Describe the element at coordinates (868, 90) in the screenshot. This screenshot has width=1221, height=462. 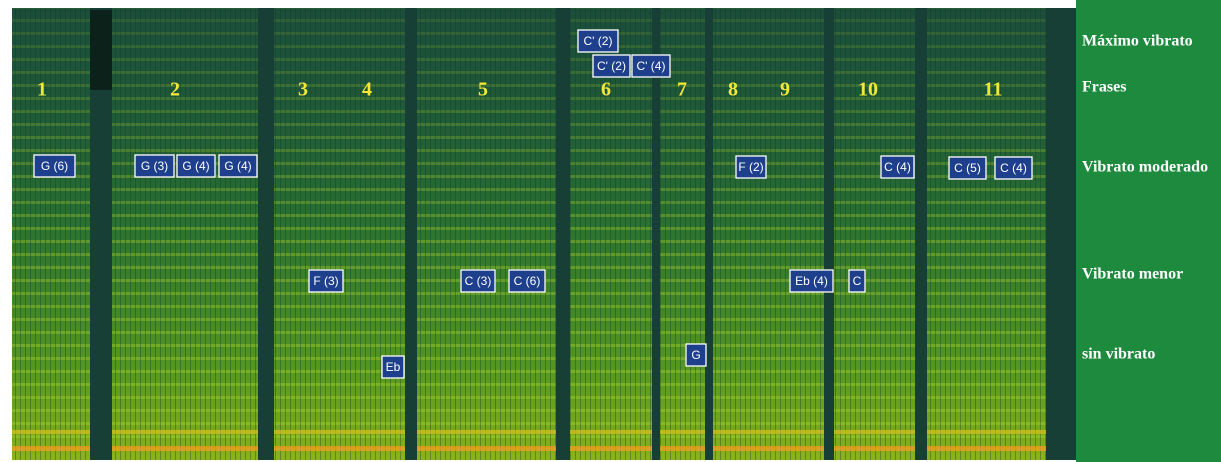
I see `phrase-number: 10` at that location.